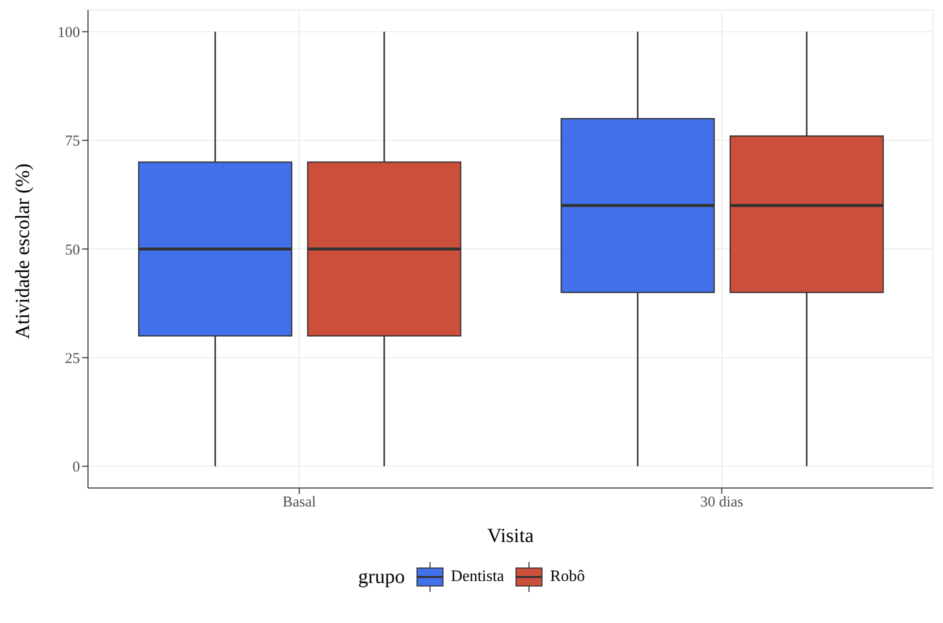 The height and width of the screenshot is (623, 943). What do you see at coordinates (72, 358) in the screenshot?
I see `y-tick-label: 25` at bounding box center [72, 358].